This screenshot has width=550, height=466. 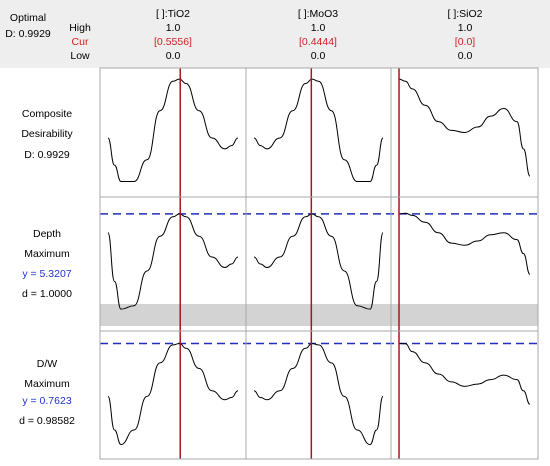 What do you see at coordinates (318, 14) in the screenshot?
I see `factor-name: [ ]:MoO3` at bounding box center [318, 14].